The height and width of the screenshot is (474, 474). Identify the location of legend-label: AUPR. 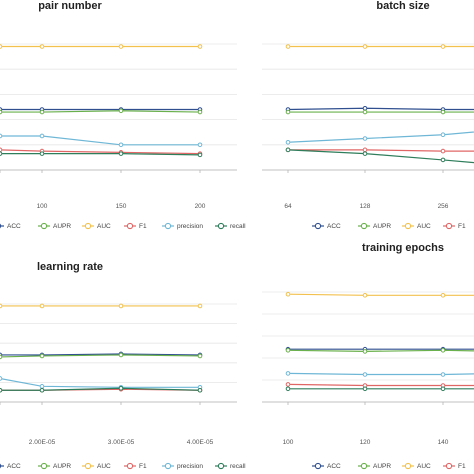
(382, 466).